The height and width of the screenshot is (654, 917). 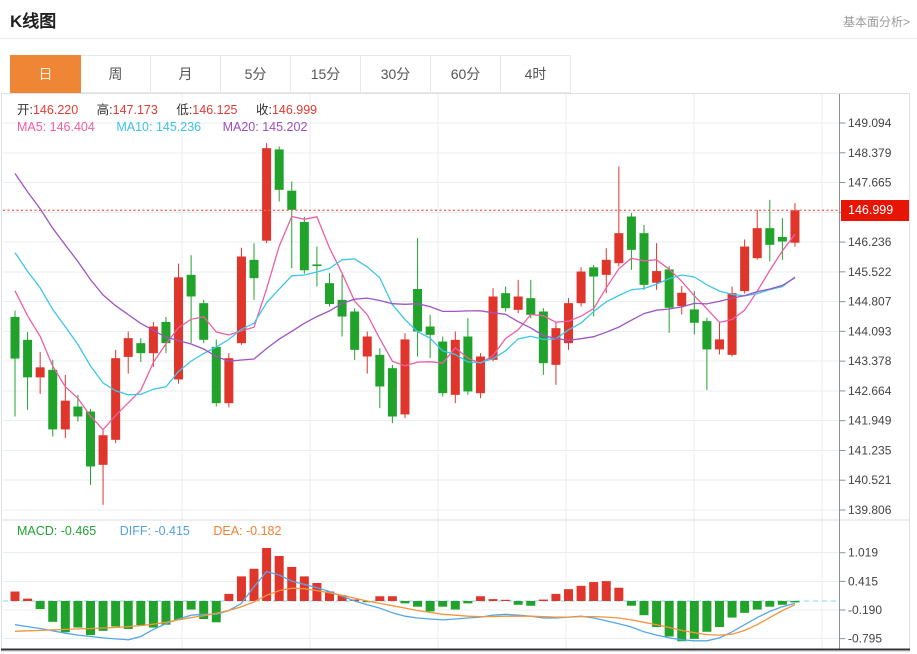 What do you see at coordinates (405, 606) in the screenshot?
I see `diff-line` at bounding box center [405, 606].